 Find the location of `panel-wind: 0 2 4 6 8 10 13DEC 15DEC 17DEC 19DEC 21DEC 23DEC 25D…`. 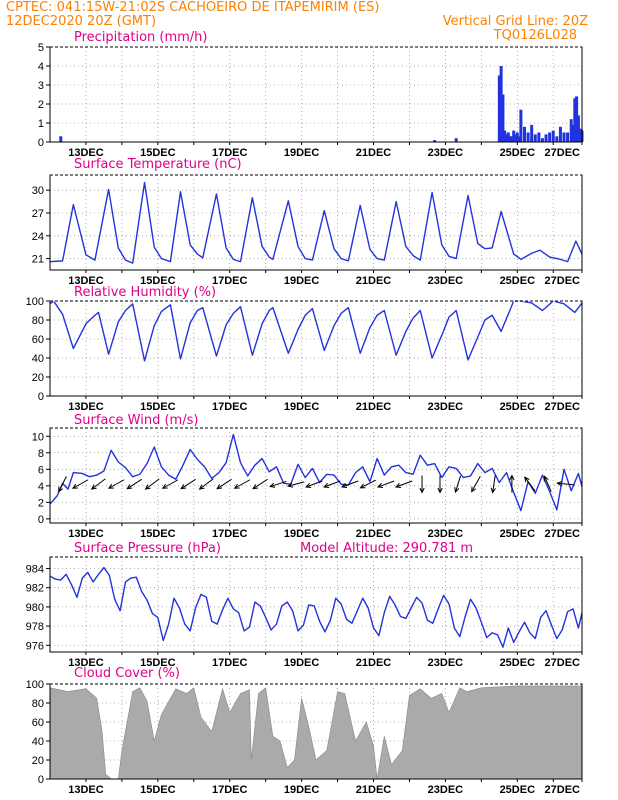

panel-wind: 0 2 4 6 8 10 13DEC 15DEC 17DEC 19DEC 21DEC 23DEC 25D… is located at coordinates (307, 476).